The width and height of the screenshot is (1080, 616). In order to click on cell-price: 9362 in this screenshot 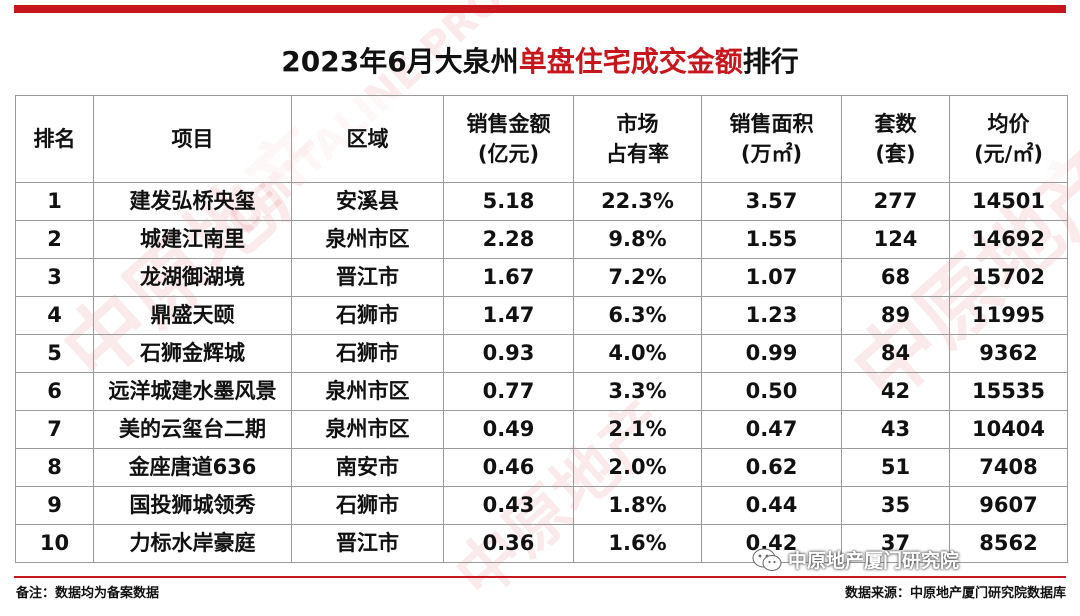, I will do `click(1008, 353)`.